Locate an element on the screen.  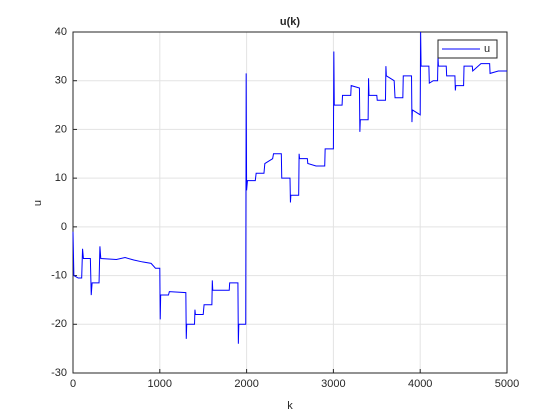
y-tick-label: -20 is located at coordinates (59, 324).